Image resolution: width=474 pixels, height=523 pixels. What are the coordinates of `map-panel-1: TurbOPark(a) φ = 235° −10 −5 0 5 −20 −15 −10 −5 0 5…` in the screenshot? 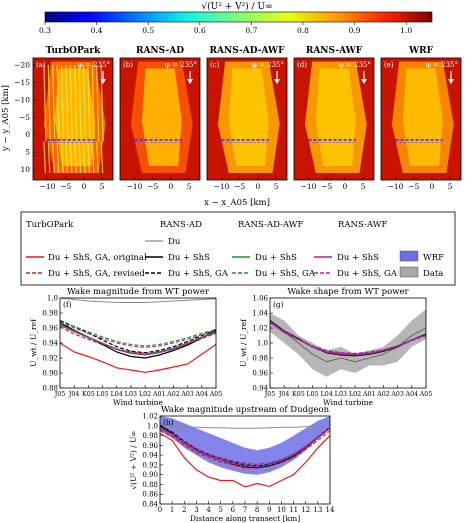 It's located at (64, 118).